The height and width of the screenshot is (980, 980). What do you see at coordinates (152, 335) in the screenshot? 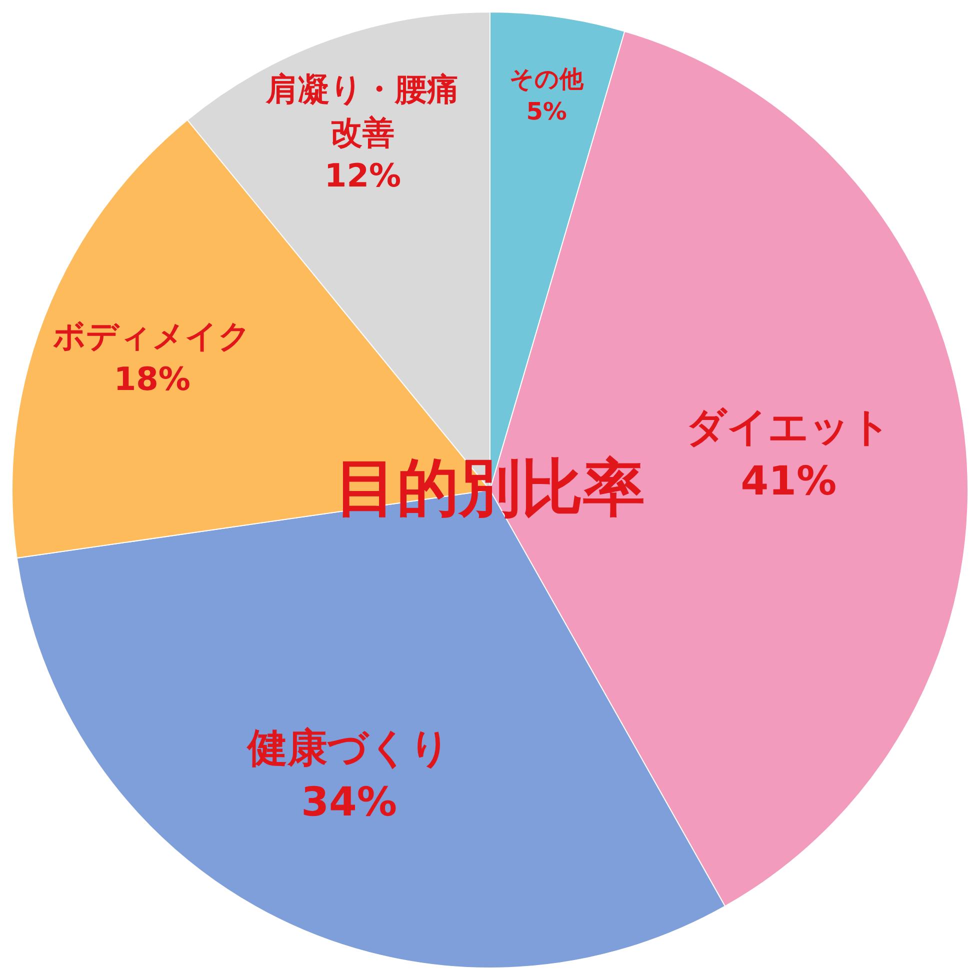
I see `slice-label: ボディメイク` at bounding box center [152, 335].